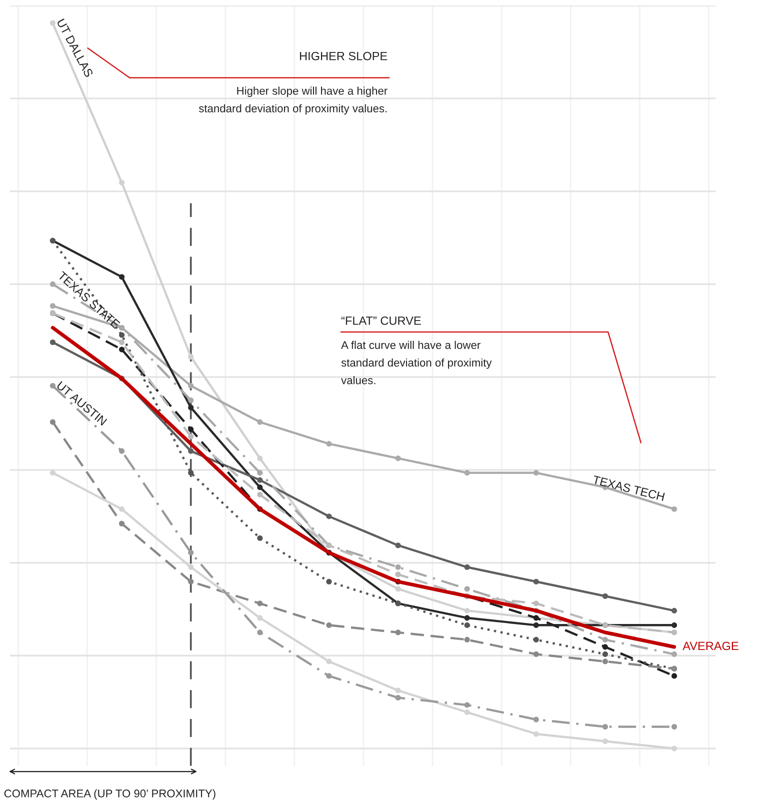 This screenshot has width=763, height=802. Describe the element at coordinates (628, 488) in the screenshot. I see `text: TEXAS TECH` at that location.